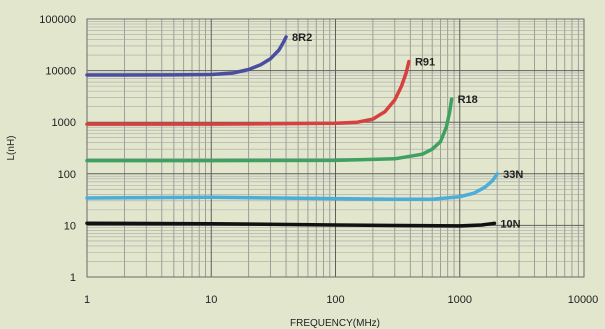  What do you see at coordinates (57, 149) in the screenshot?
I see `y-tick-labels: 1 10 100 1000 10000 100000` at bounding box center [57, 149].